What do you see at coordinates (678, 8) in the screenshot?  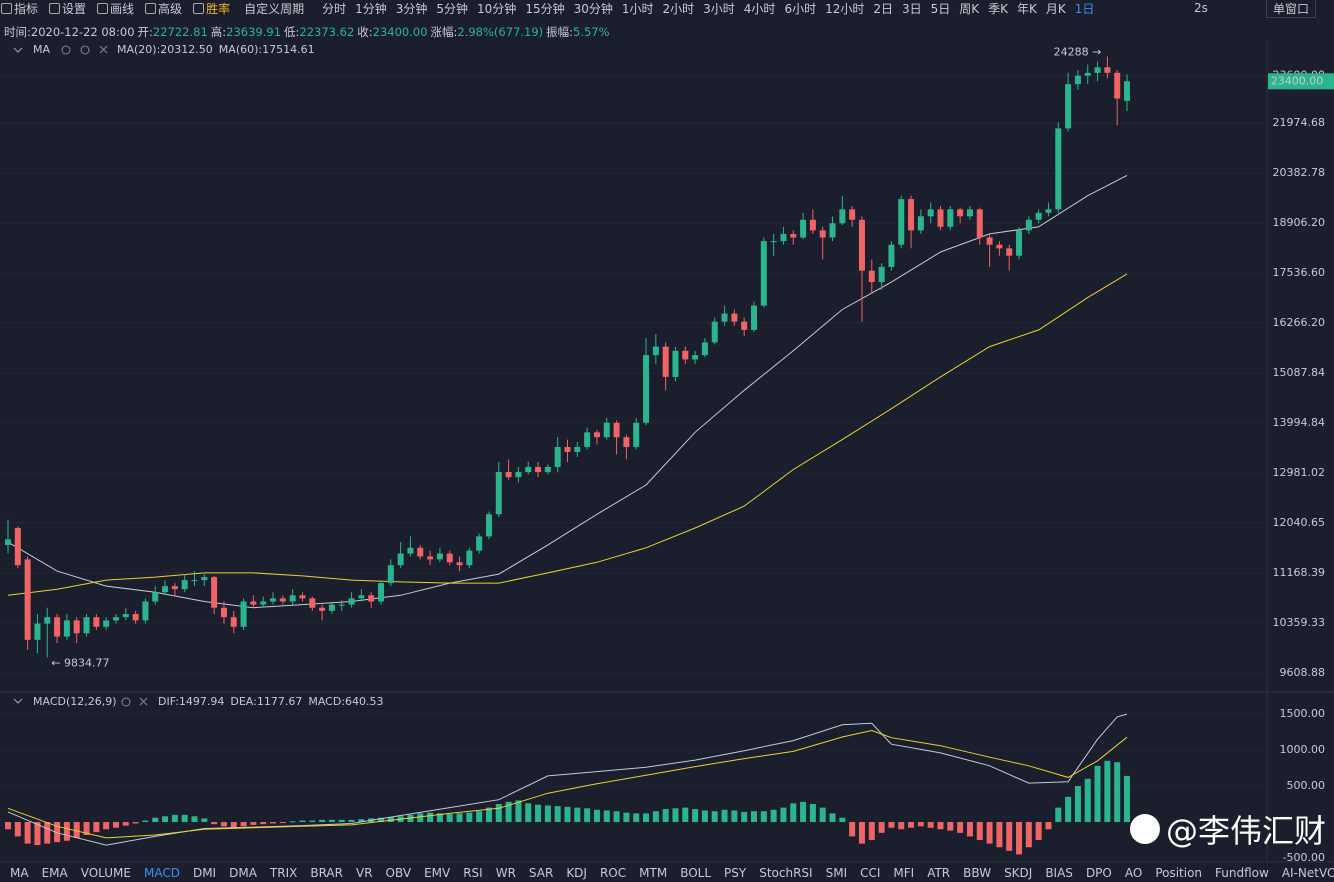 I see `period-button: 2小时` at bounding box center [678, 8].